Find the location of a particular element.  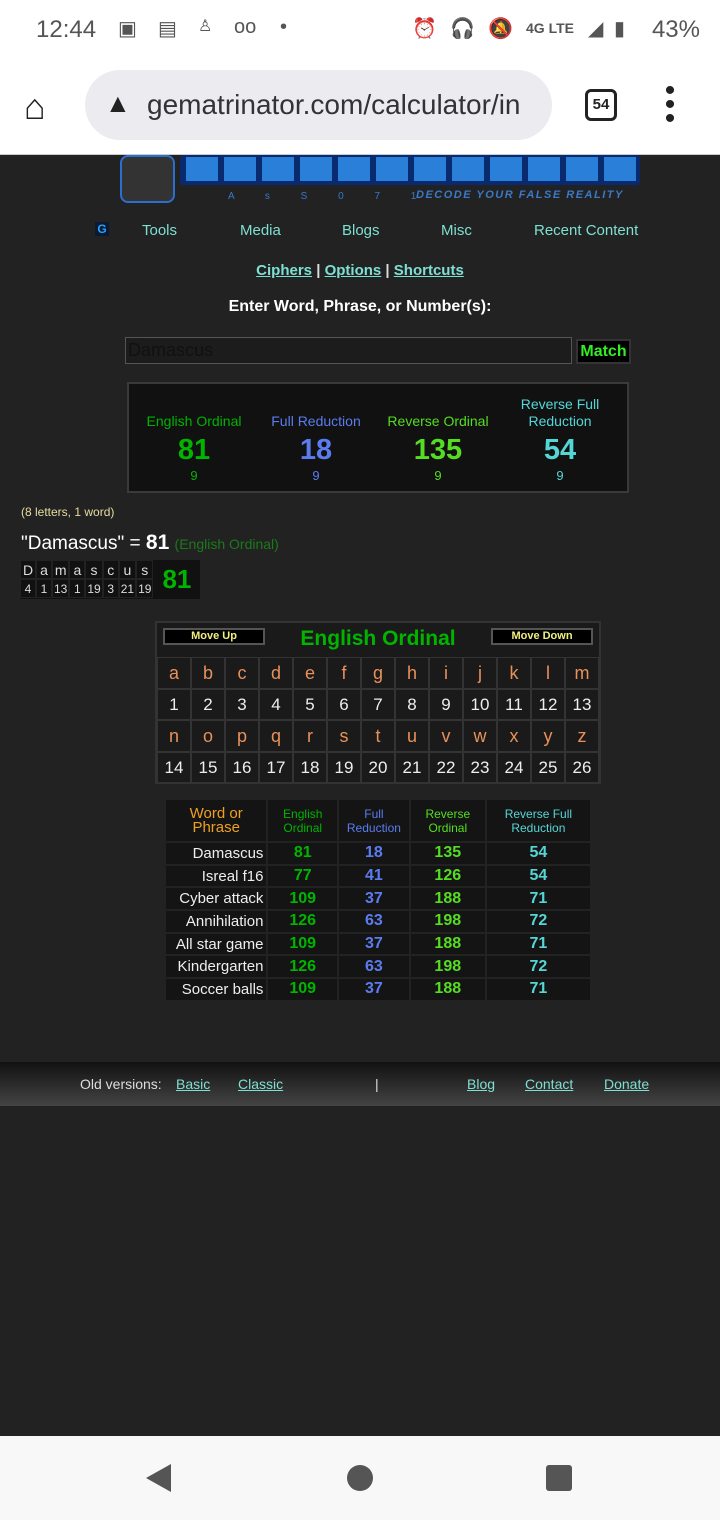

cipher-letter: a is located at coordinates (174, 673).